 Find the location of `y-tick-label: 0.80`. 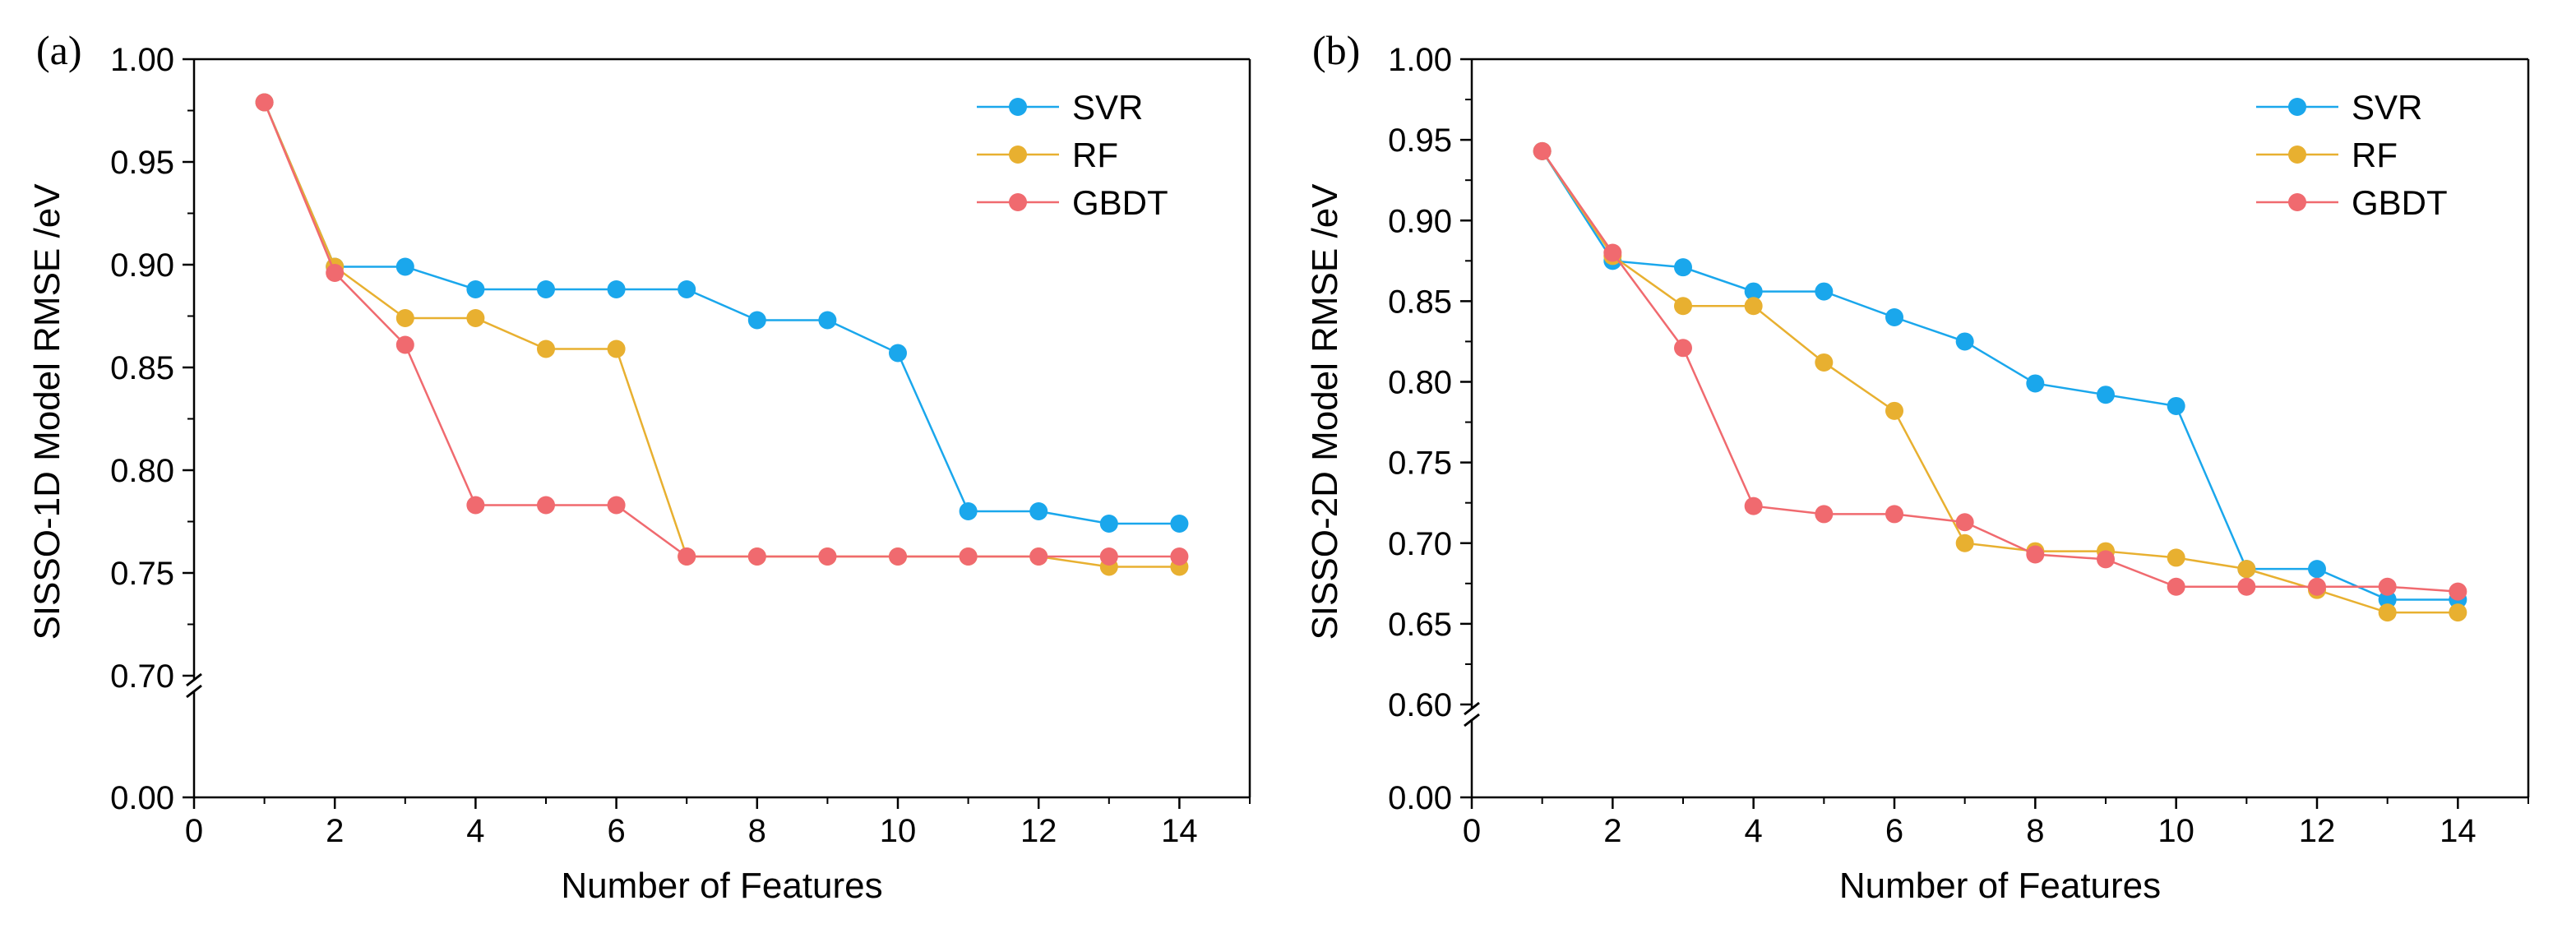

y-tick-label: 0.80 is located at coordinates (142, 471).